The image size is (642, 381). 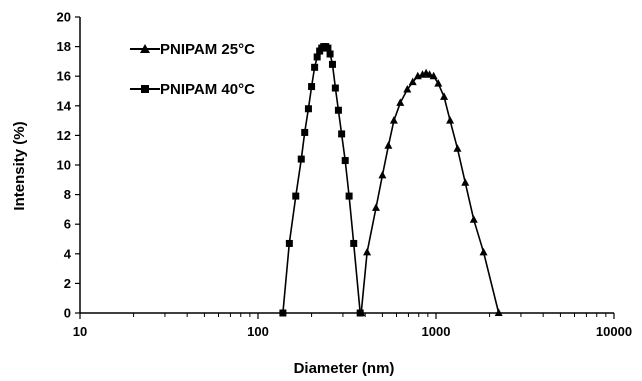 I want to click on legend-label-1: PNIPAM 25°C, so click(x=207, y=49).